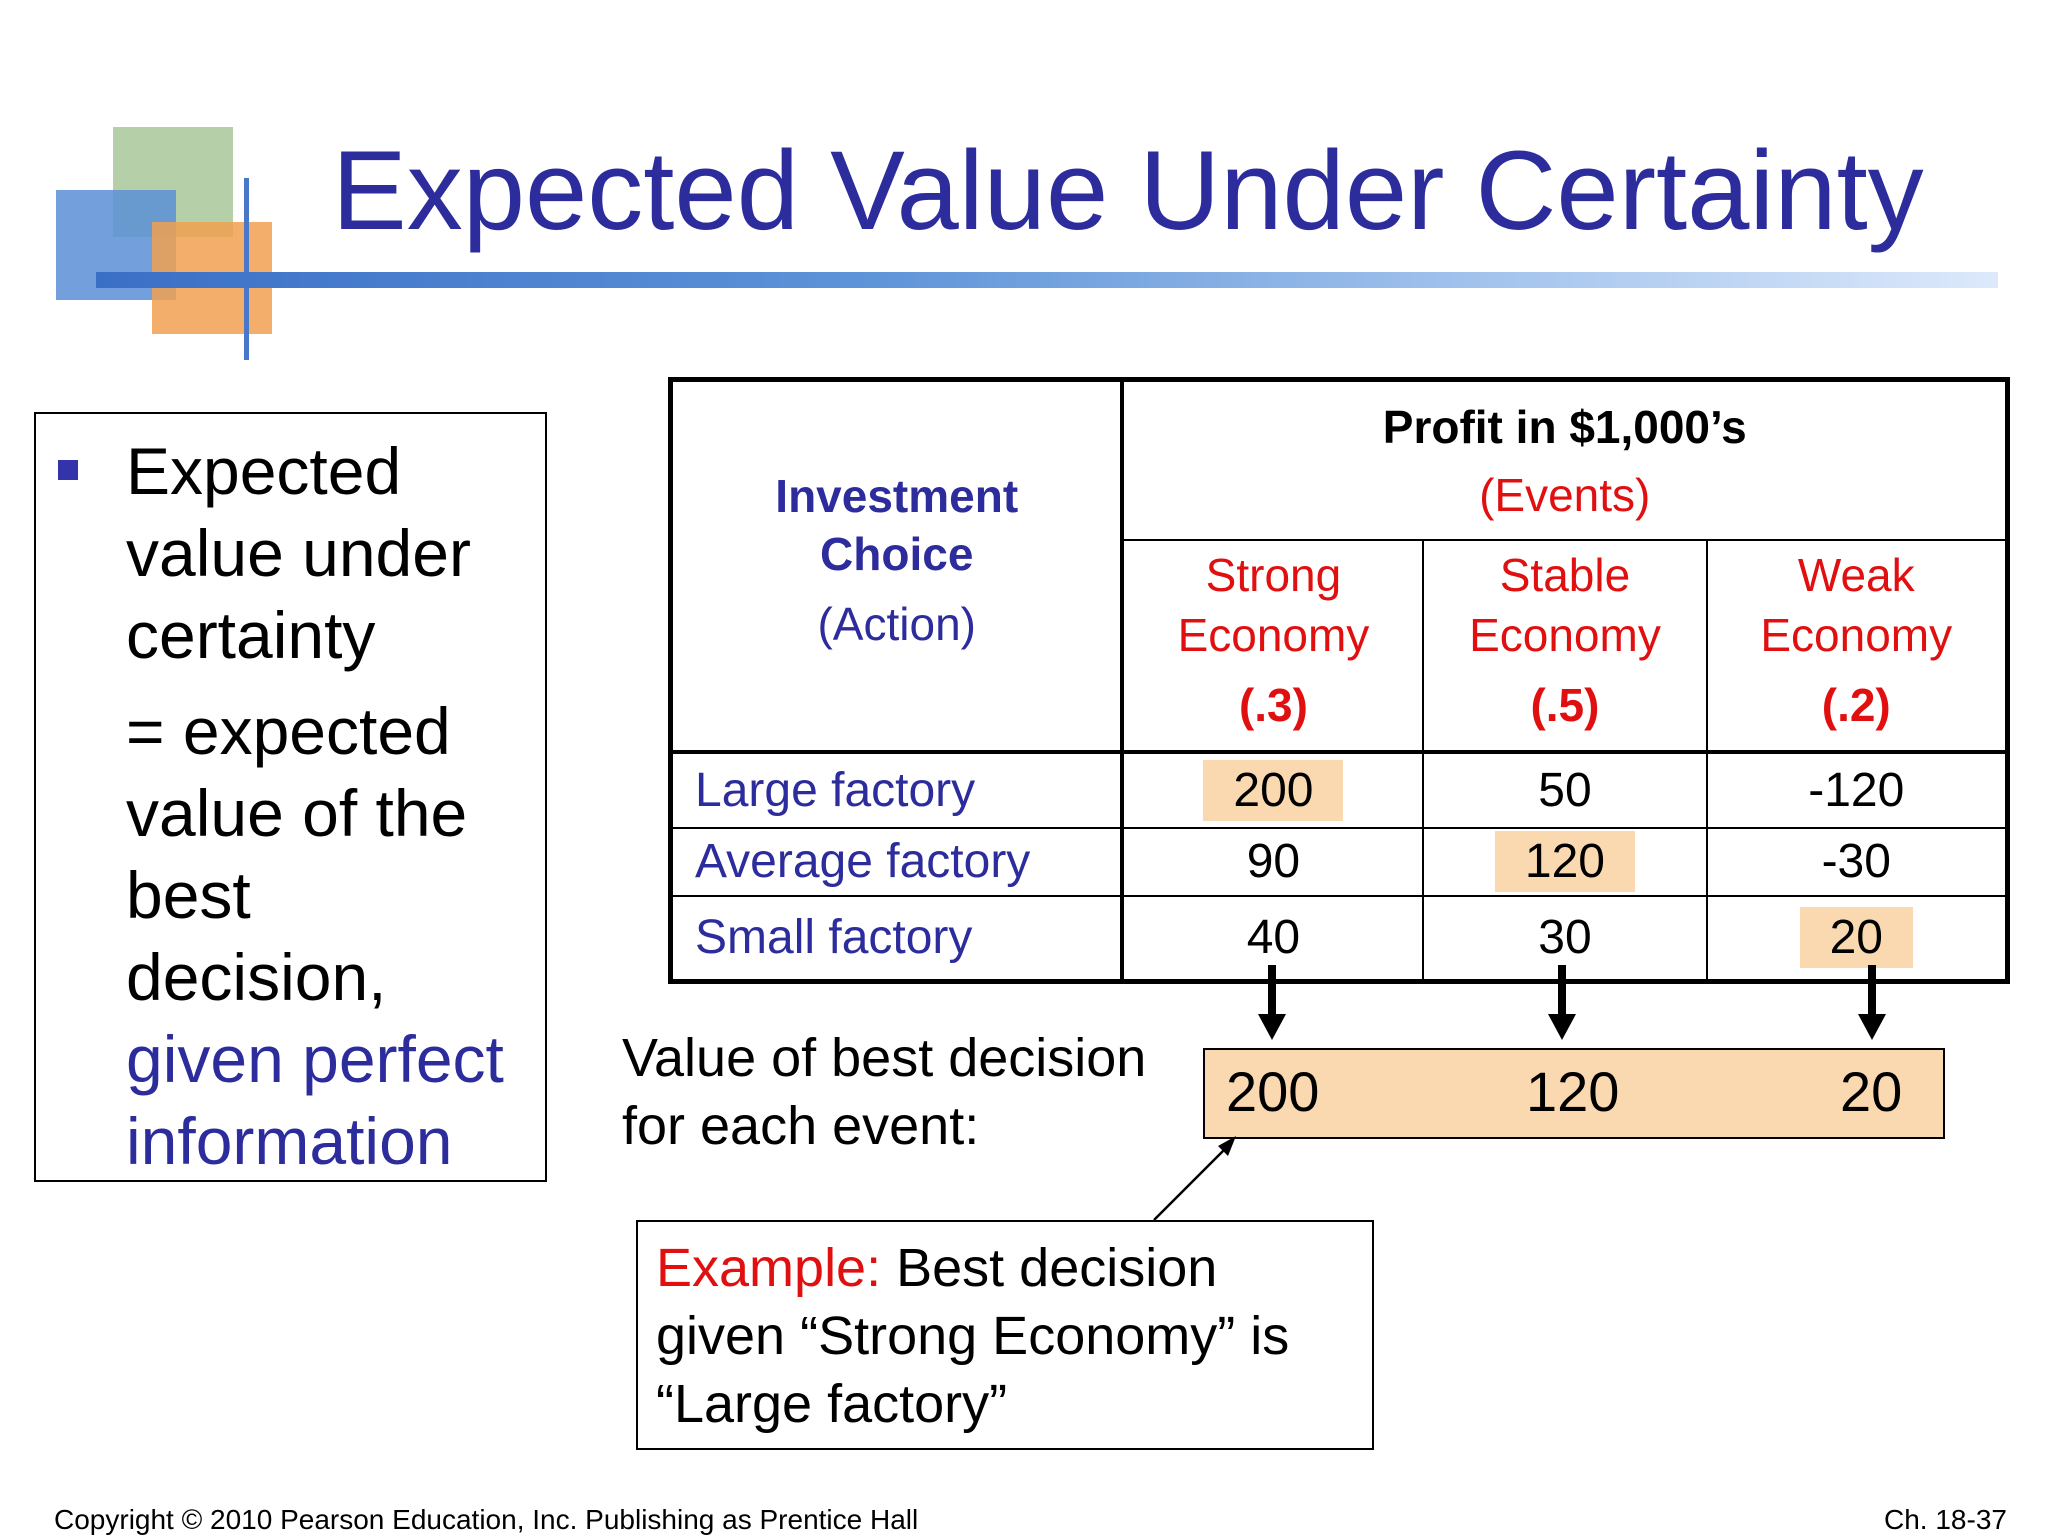 Image resolution: width=2048 pixels, height=1536 pixels. I want to click on header-choice-1: Investment, so click(897, 495).